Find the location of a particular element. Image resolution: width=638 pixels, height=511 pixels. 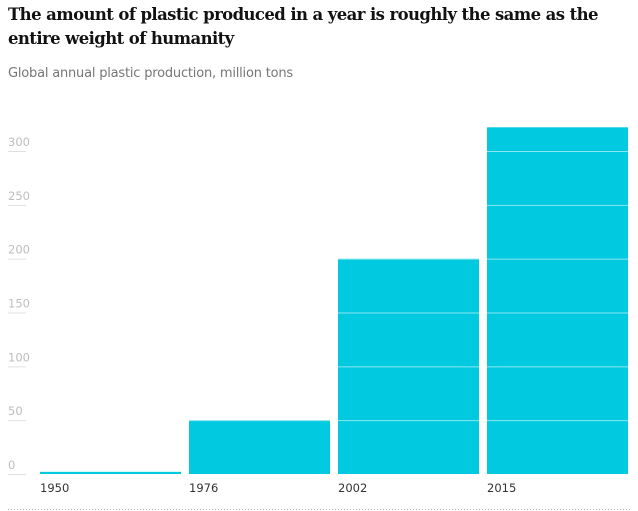

bar-1976 is located at coordinates (259, 447).